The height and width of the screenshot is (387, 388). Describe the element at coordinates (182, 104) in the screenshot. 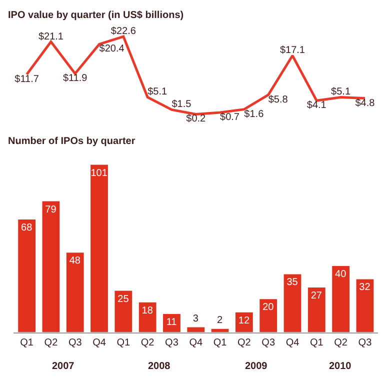

I see `data-label: $1.5` at that location.